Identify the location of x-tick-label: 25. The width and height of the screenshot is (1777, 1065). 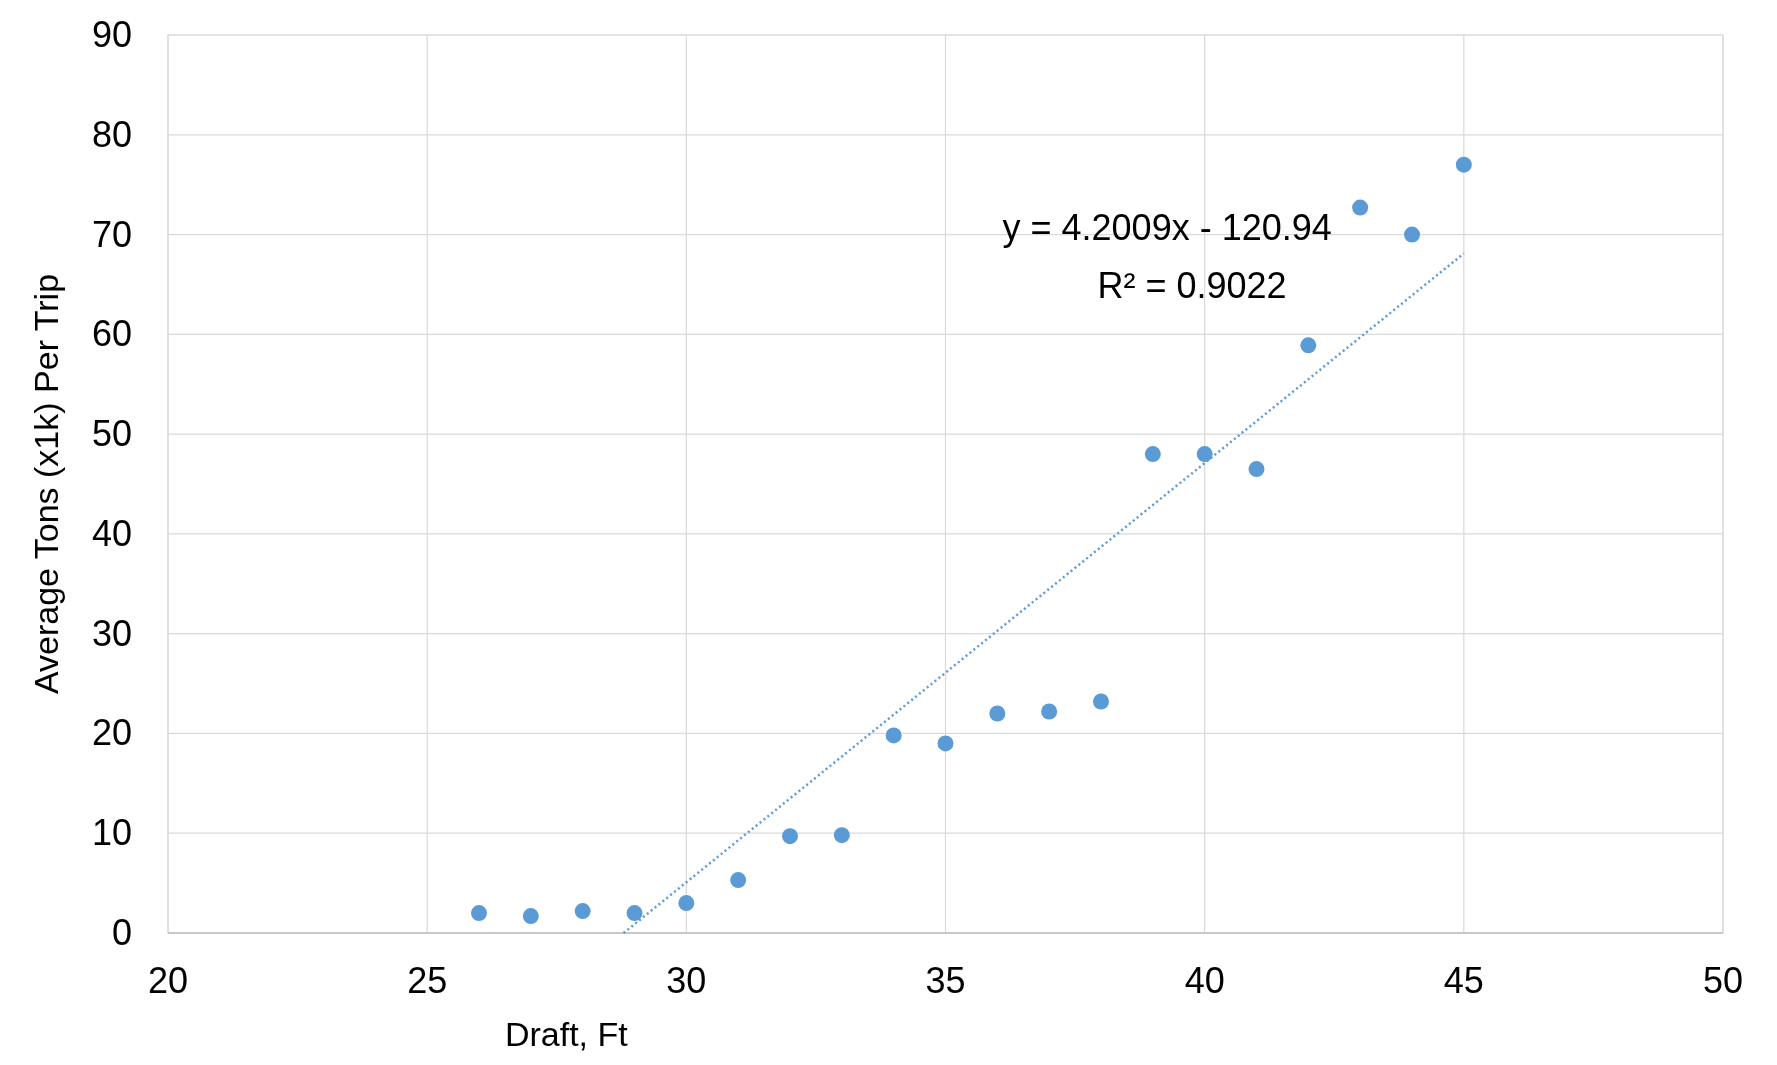
(427, 980).